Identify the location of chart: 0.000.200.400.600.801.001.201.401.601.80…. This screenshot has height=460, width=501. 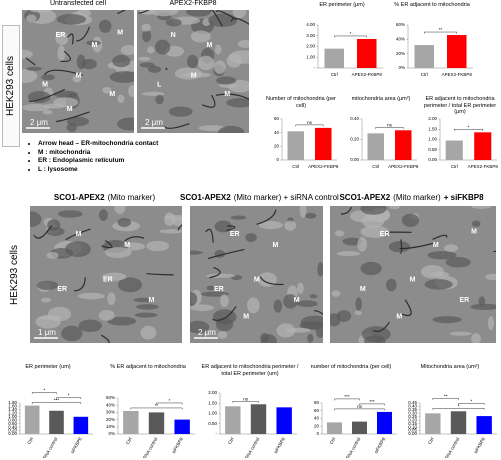
(50, 423).